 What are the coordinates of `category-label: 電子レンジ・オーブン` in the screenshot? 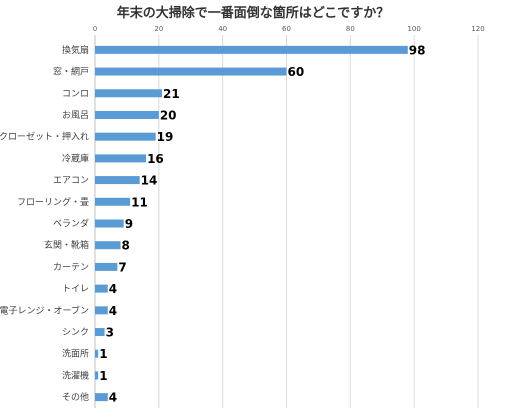 It's located at (44, 310).